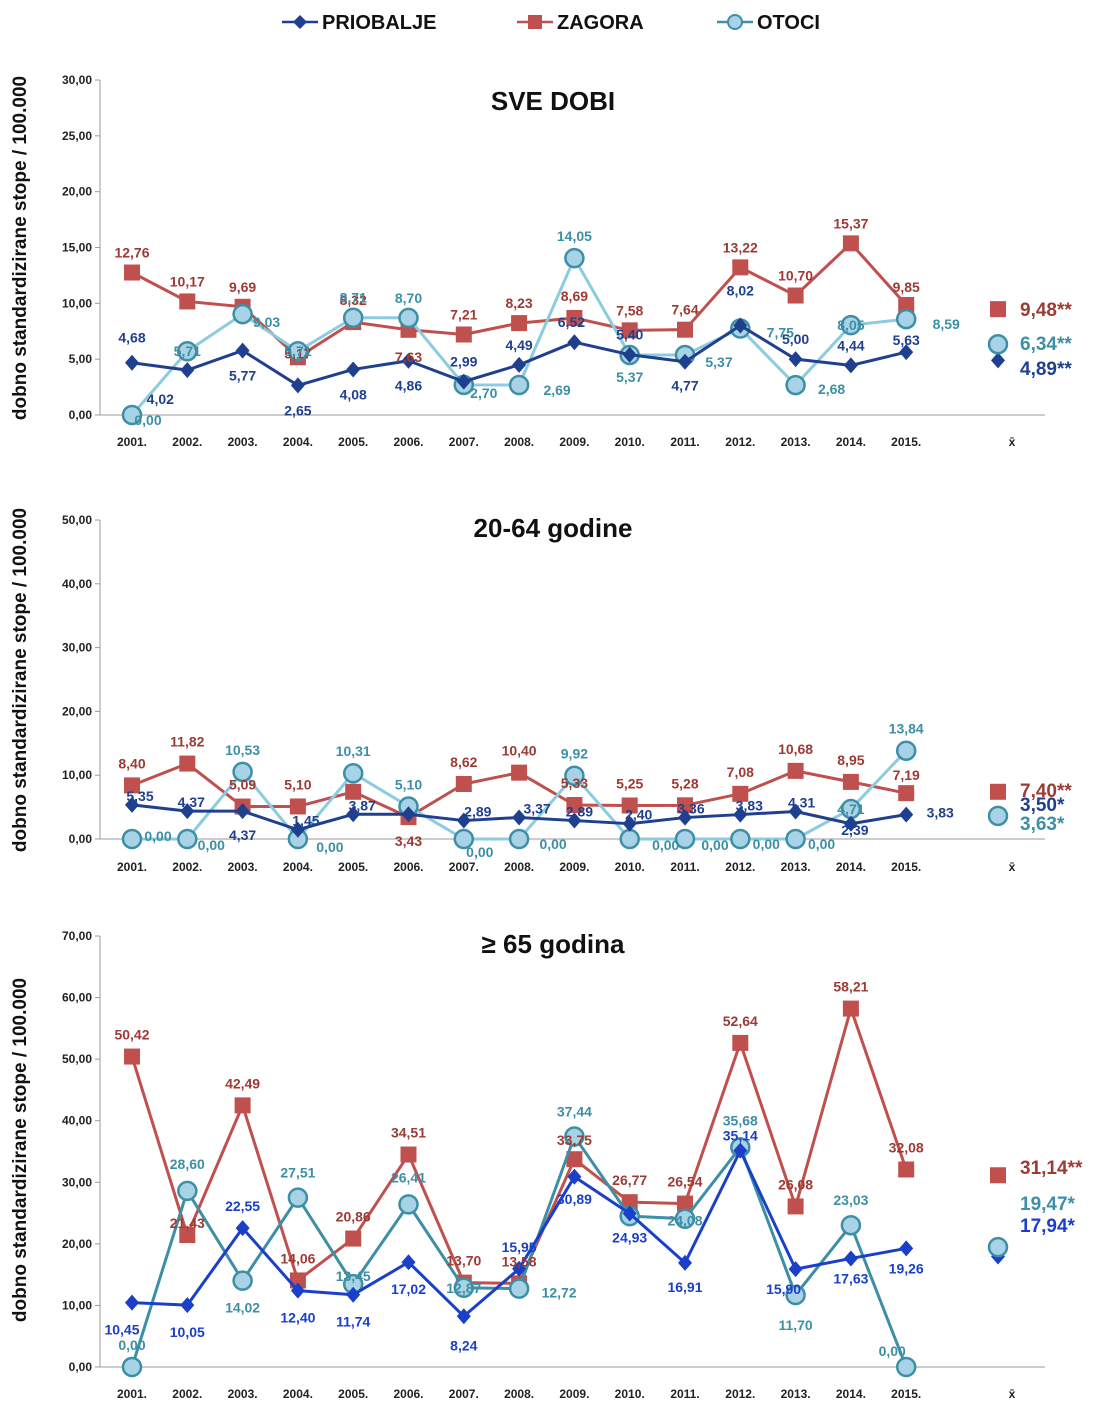 This screenshot has height=1403, width=1117. Describe the element at coordinates (353, 300) in the screenshot. I see `data-label-zagora: 8,32` at that location.